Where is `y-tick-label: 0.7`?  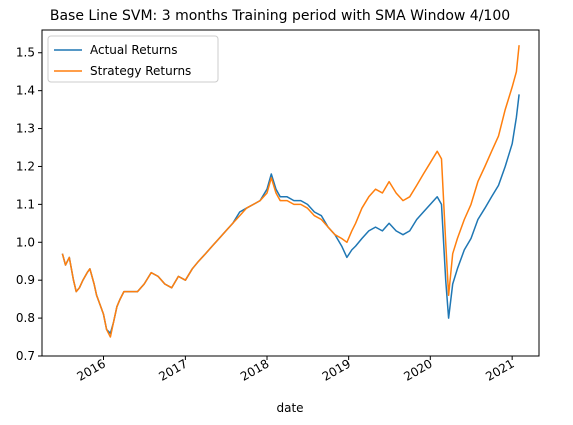 y-tick-label: 0.7 is located at coordinates (25, 356).